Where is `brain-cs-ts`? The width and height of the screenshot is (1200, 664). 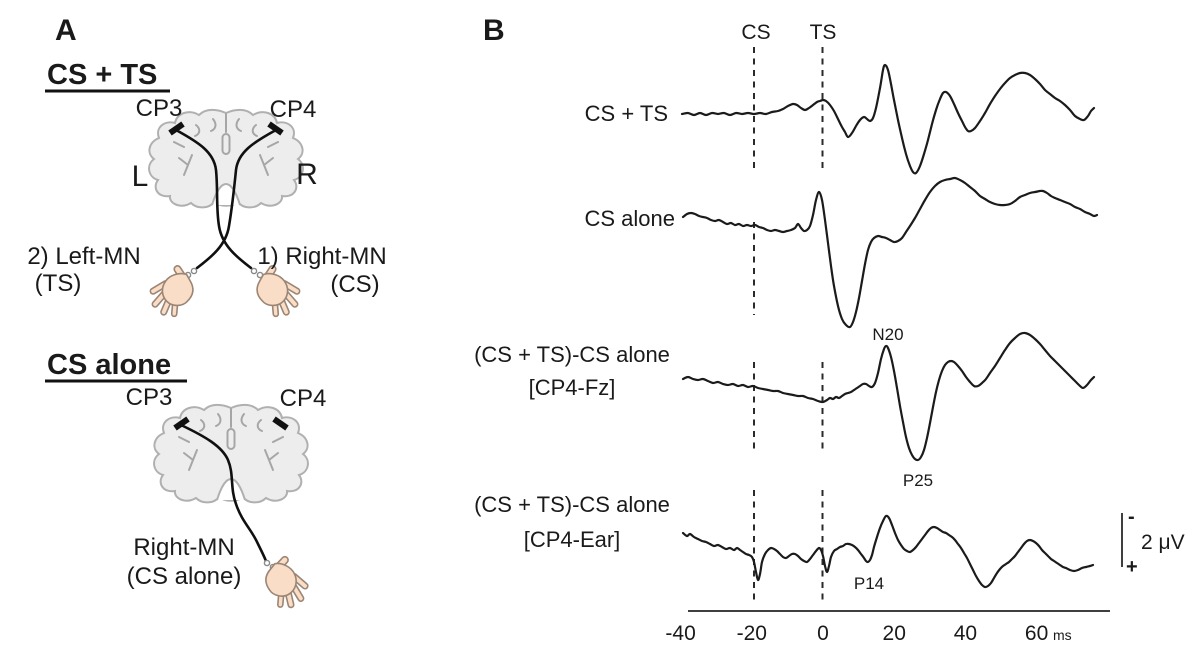
brain-cs-ts is located at coordinates (226, 159).